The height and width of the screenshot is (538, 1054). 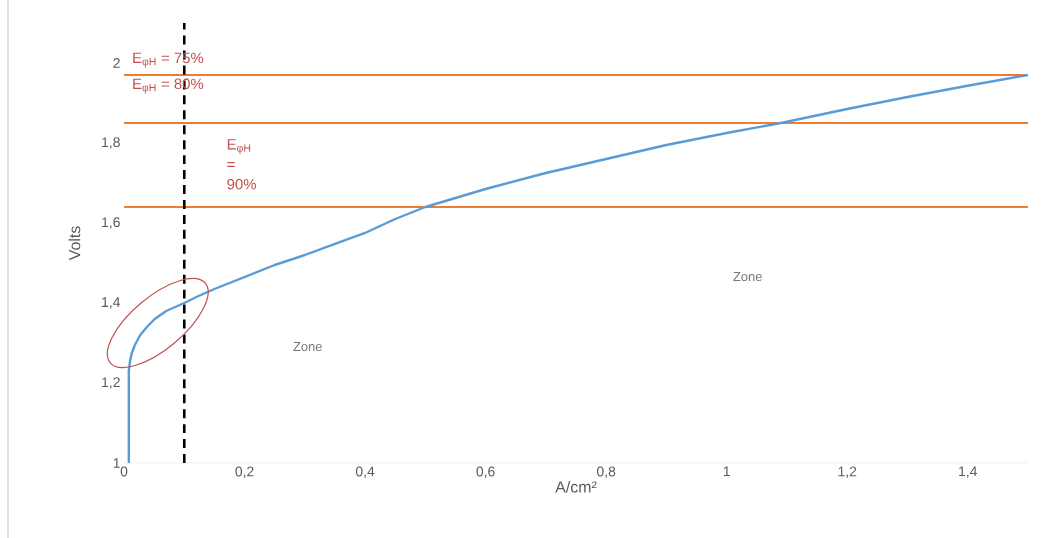 What do you see at coordinates (242, 164) in the screenshot?
I see `annotation: E$_{φH}$ = 90%` at bounding box center [242, 164].